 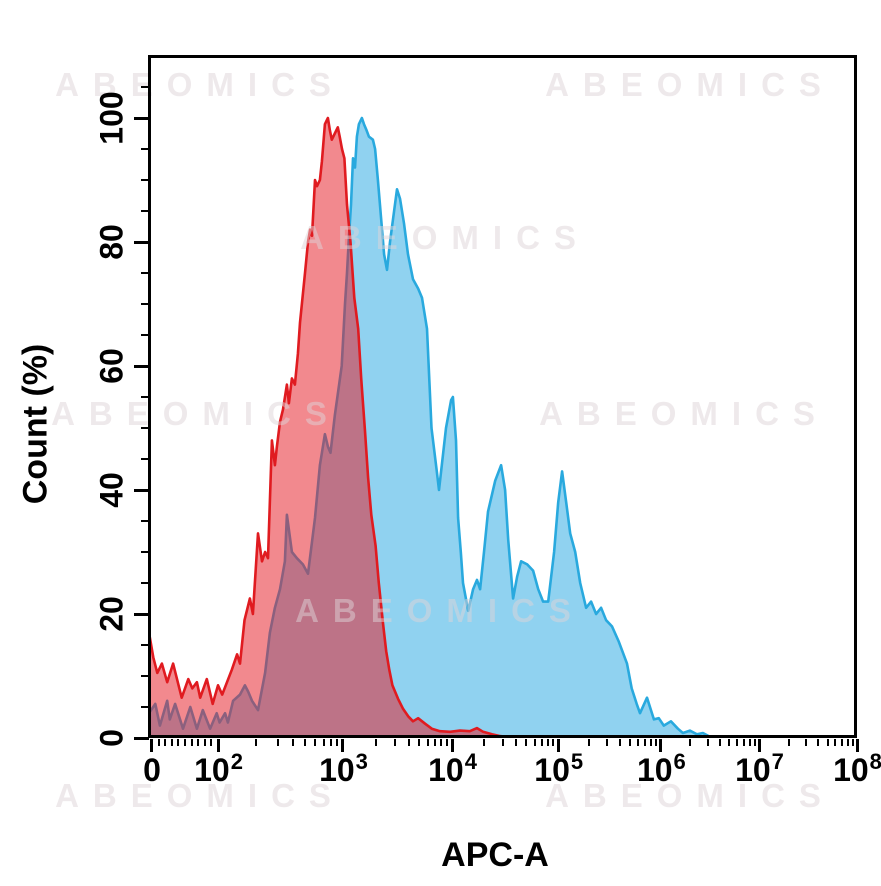 I want to click on y-tick-label: 100, so click(x=111, y=118).